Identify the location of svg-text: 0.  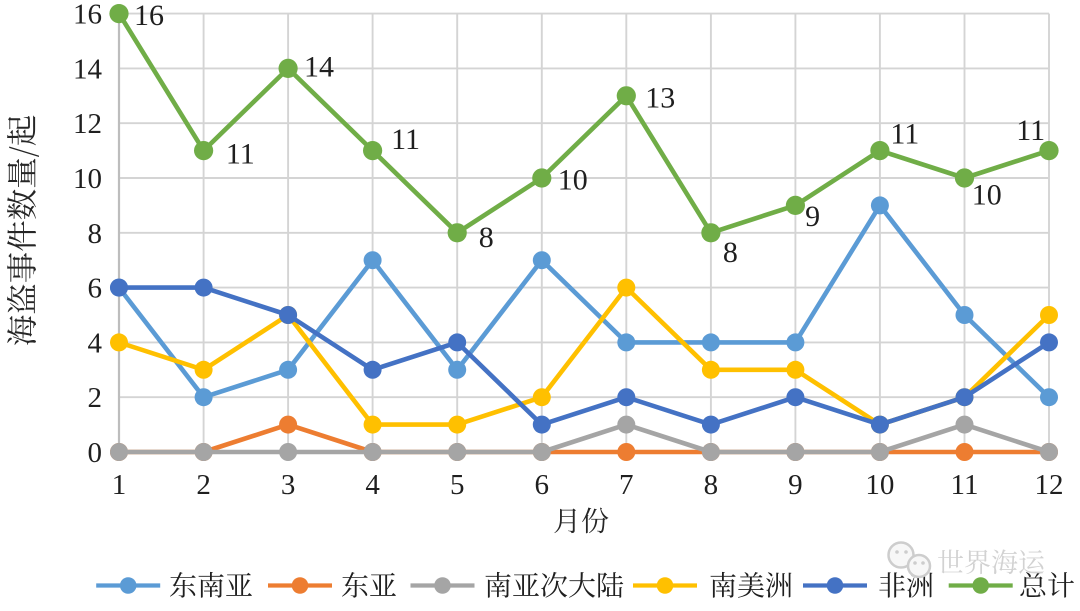
(95, 453).